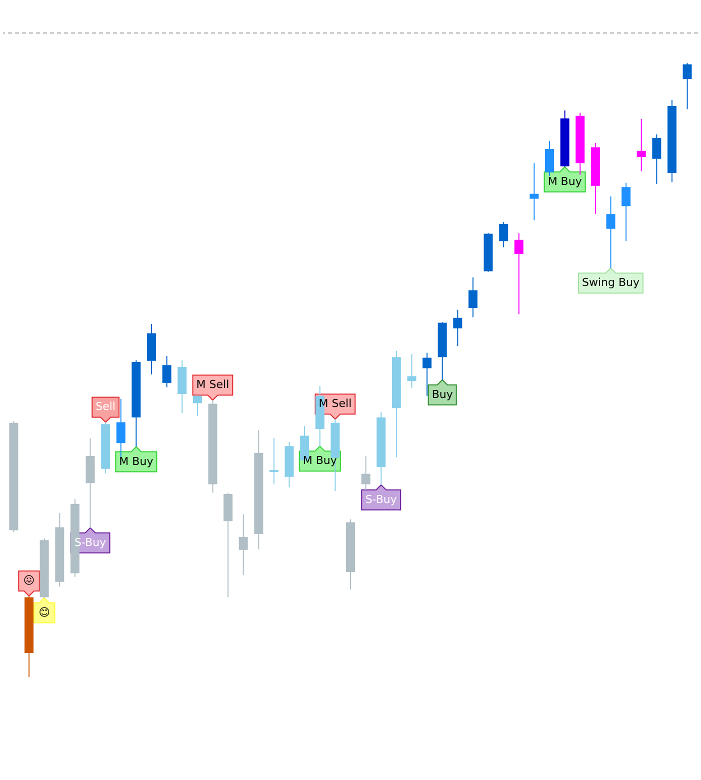  Describe the element at coordinates (106, 407) in the screenshot. I see `annotation: Sell` at that location.